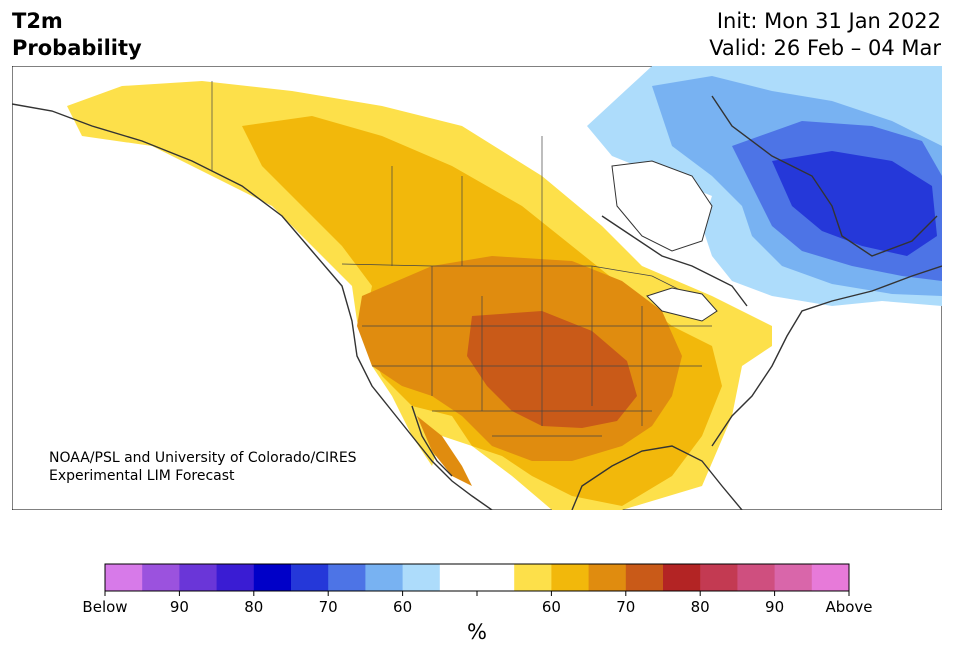 The width and height of the screenshot is (953, 657). I want to click on init-date: Init: Mon 31 Jan 2022, so click(828, 21).